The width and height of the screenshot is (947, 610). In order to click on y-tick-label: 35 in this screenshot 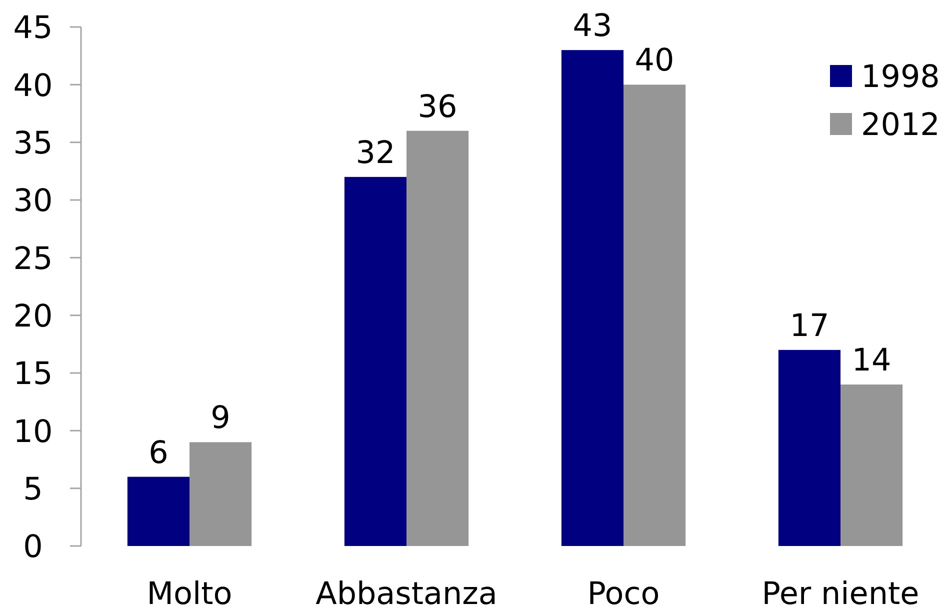, I will do `click(33, 143)`.